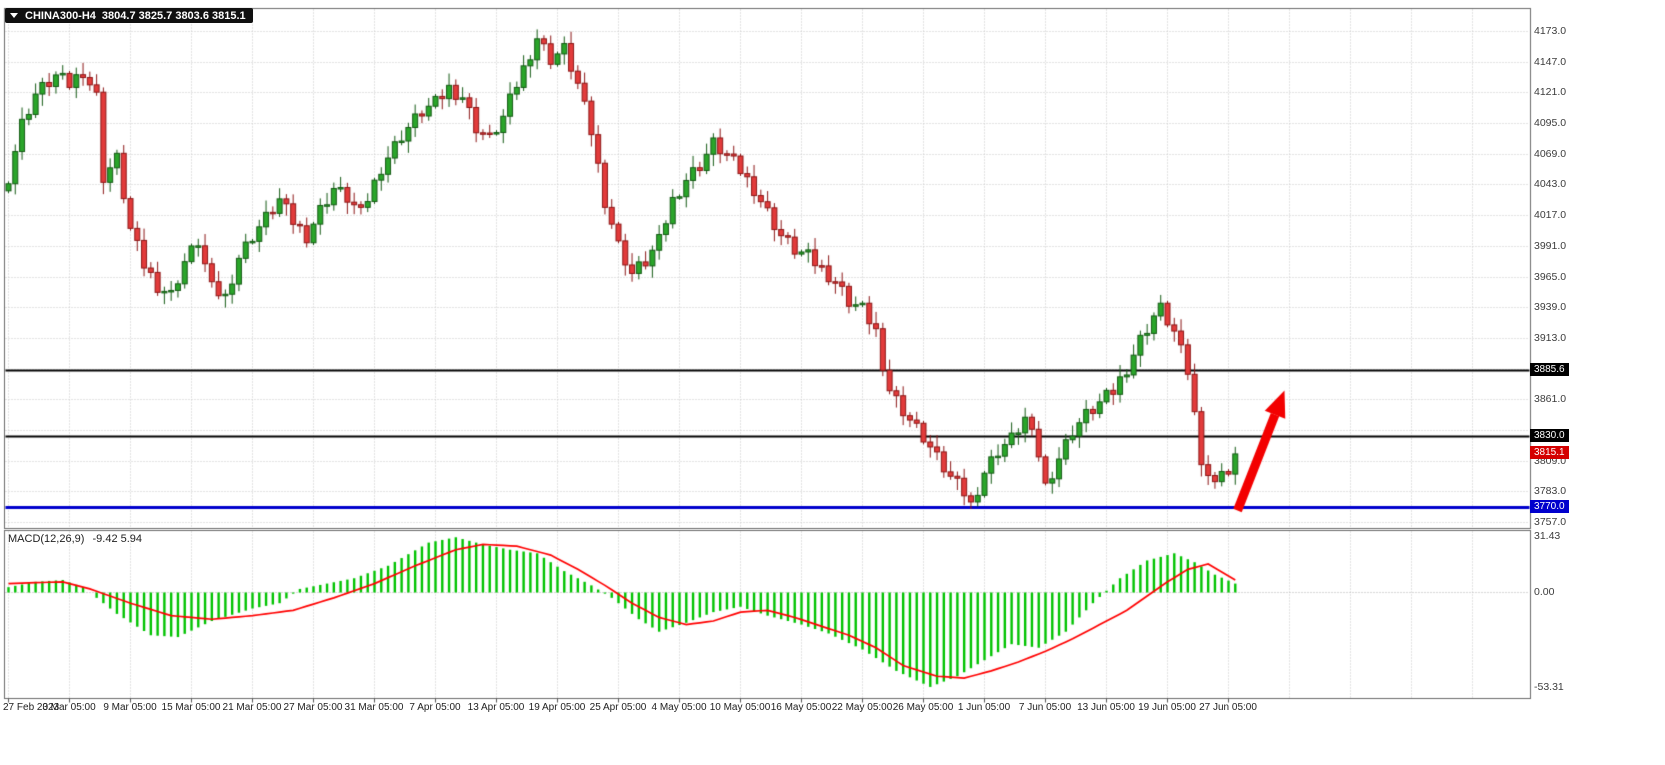 This screenshot has width=1665, height=765. What do you see at coordinates (1550, 276) in the screenshot?
I see `price-axis-label: 3965.0` at bounding box center [1550, 276].